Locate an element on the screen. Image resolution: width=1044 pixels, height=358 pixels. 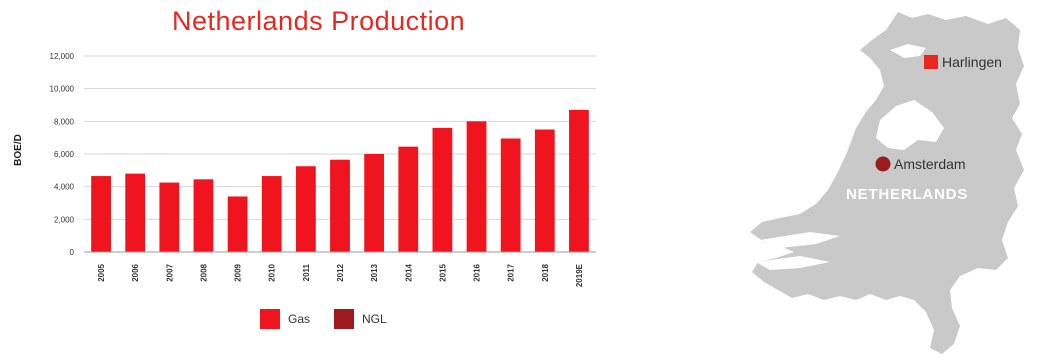
bar-gas-2016 is located at coordinates (476, 186).